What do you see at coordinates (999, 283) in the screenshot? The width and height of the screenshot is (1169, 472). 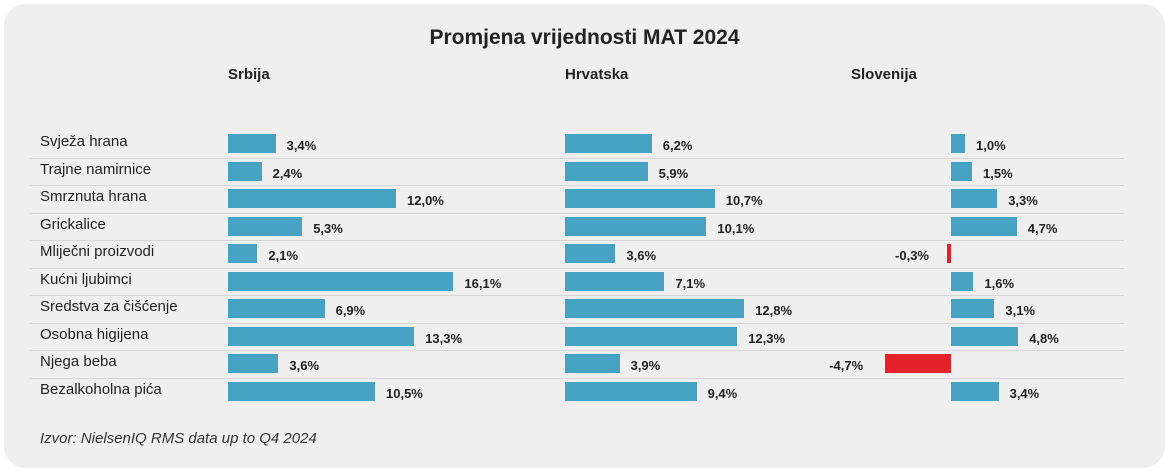 I see `data-label-2-5: 1,6%` at bounding box center [999, 283].